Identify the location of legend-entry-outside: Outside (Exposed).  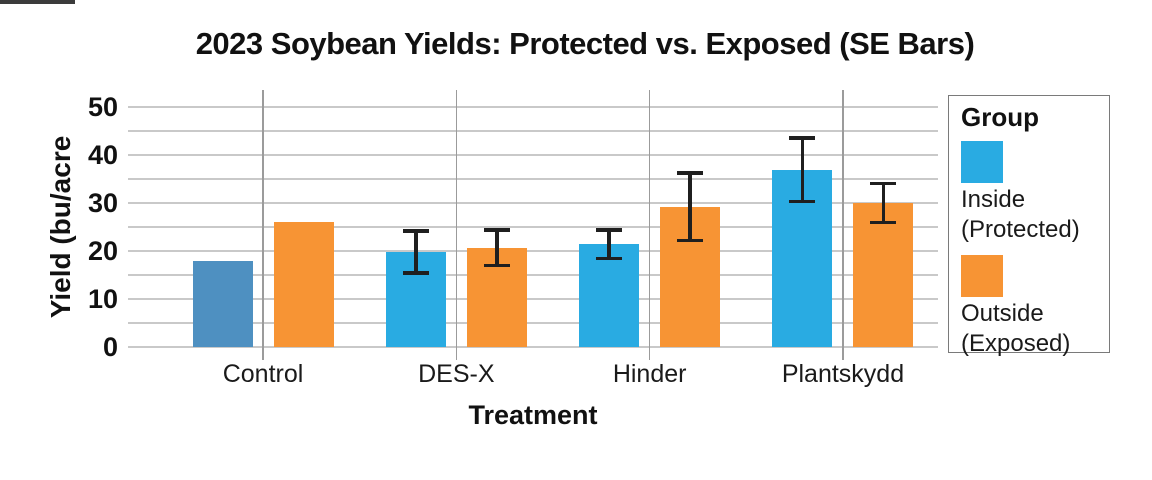
(1035, 307).